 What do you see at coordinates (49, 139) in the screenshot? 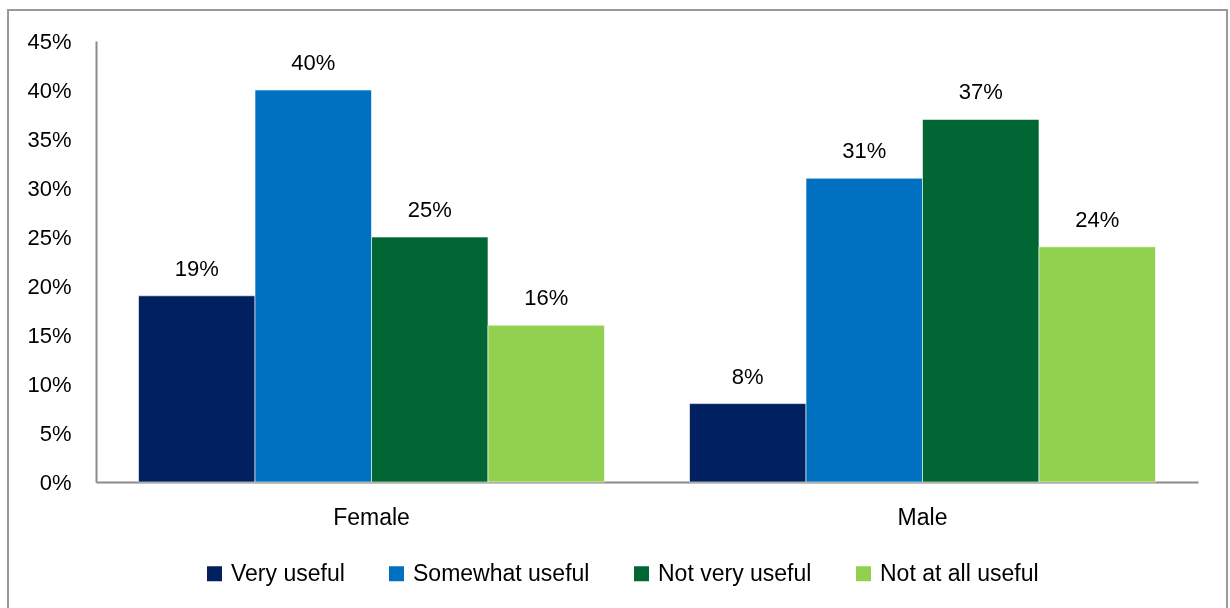
I see `y-tick-label: 35%` at bounding box center [49, 139].